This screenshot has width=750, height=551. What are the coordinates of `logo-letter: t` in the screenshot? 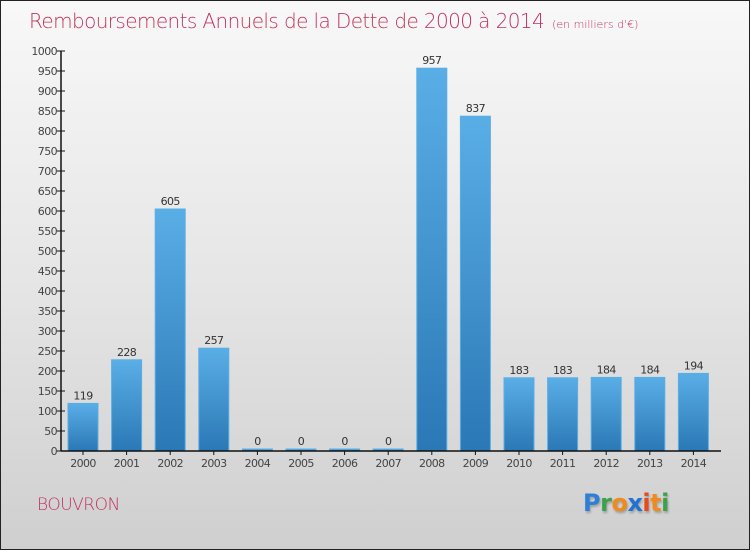 It's located at (656, 503).